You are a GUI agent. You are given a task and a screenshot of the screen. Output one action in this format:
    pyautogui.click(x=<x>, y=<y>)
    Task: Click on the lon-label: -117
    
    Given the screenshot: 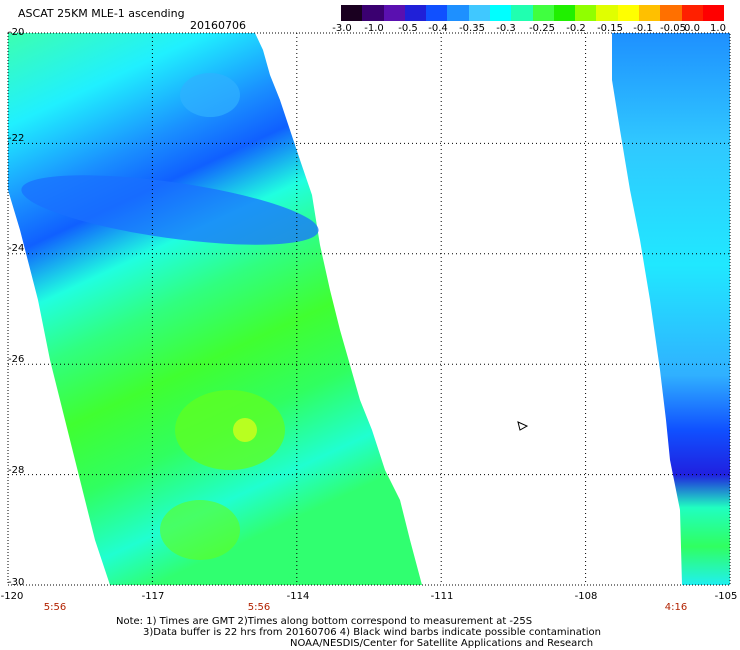 What is the action you would take?
    pyautogui.click(x=153, y=596)
    